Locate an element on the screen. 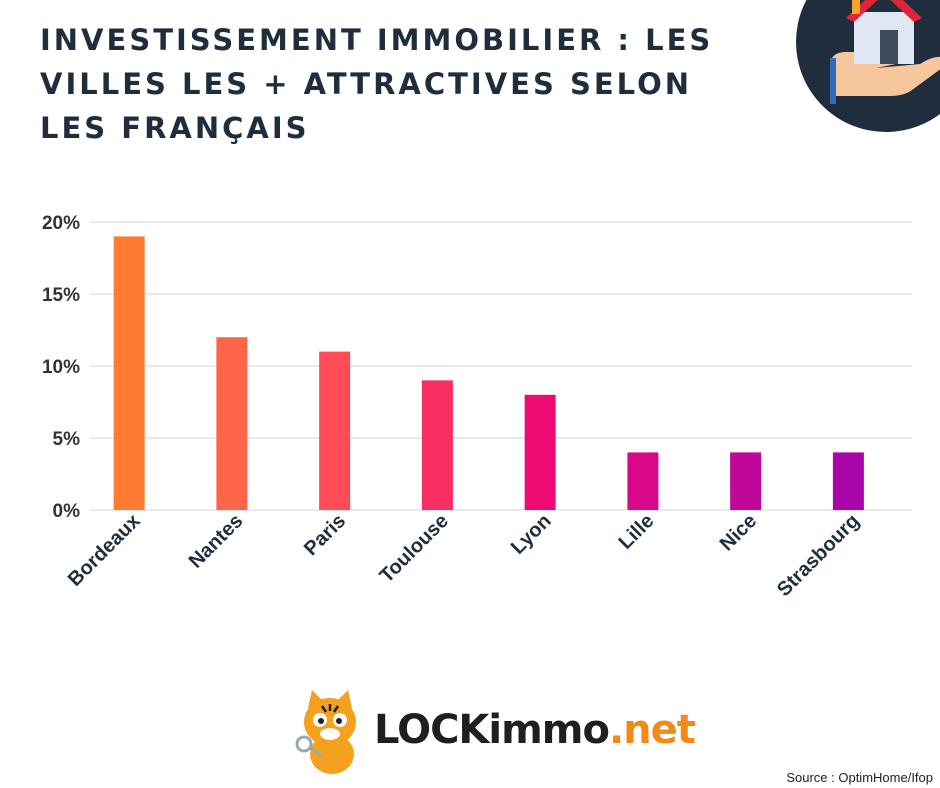 This screenshot has height=788, width=940. bar-lyon is located at coordinates (540, 452).